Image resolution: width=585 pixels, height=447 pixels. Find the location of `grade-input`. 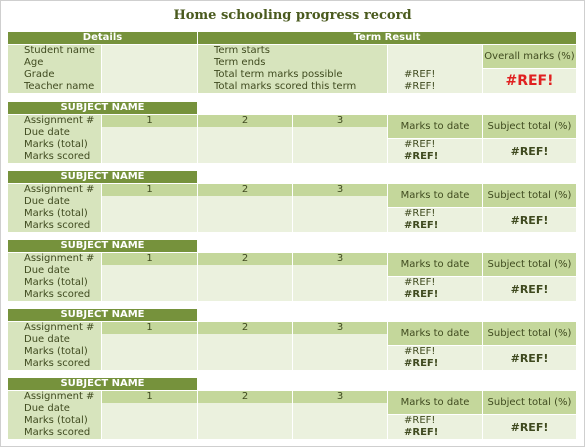

grade-input is located at coordinates (149, 75).